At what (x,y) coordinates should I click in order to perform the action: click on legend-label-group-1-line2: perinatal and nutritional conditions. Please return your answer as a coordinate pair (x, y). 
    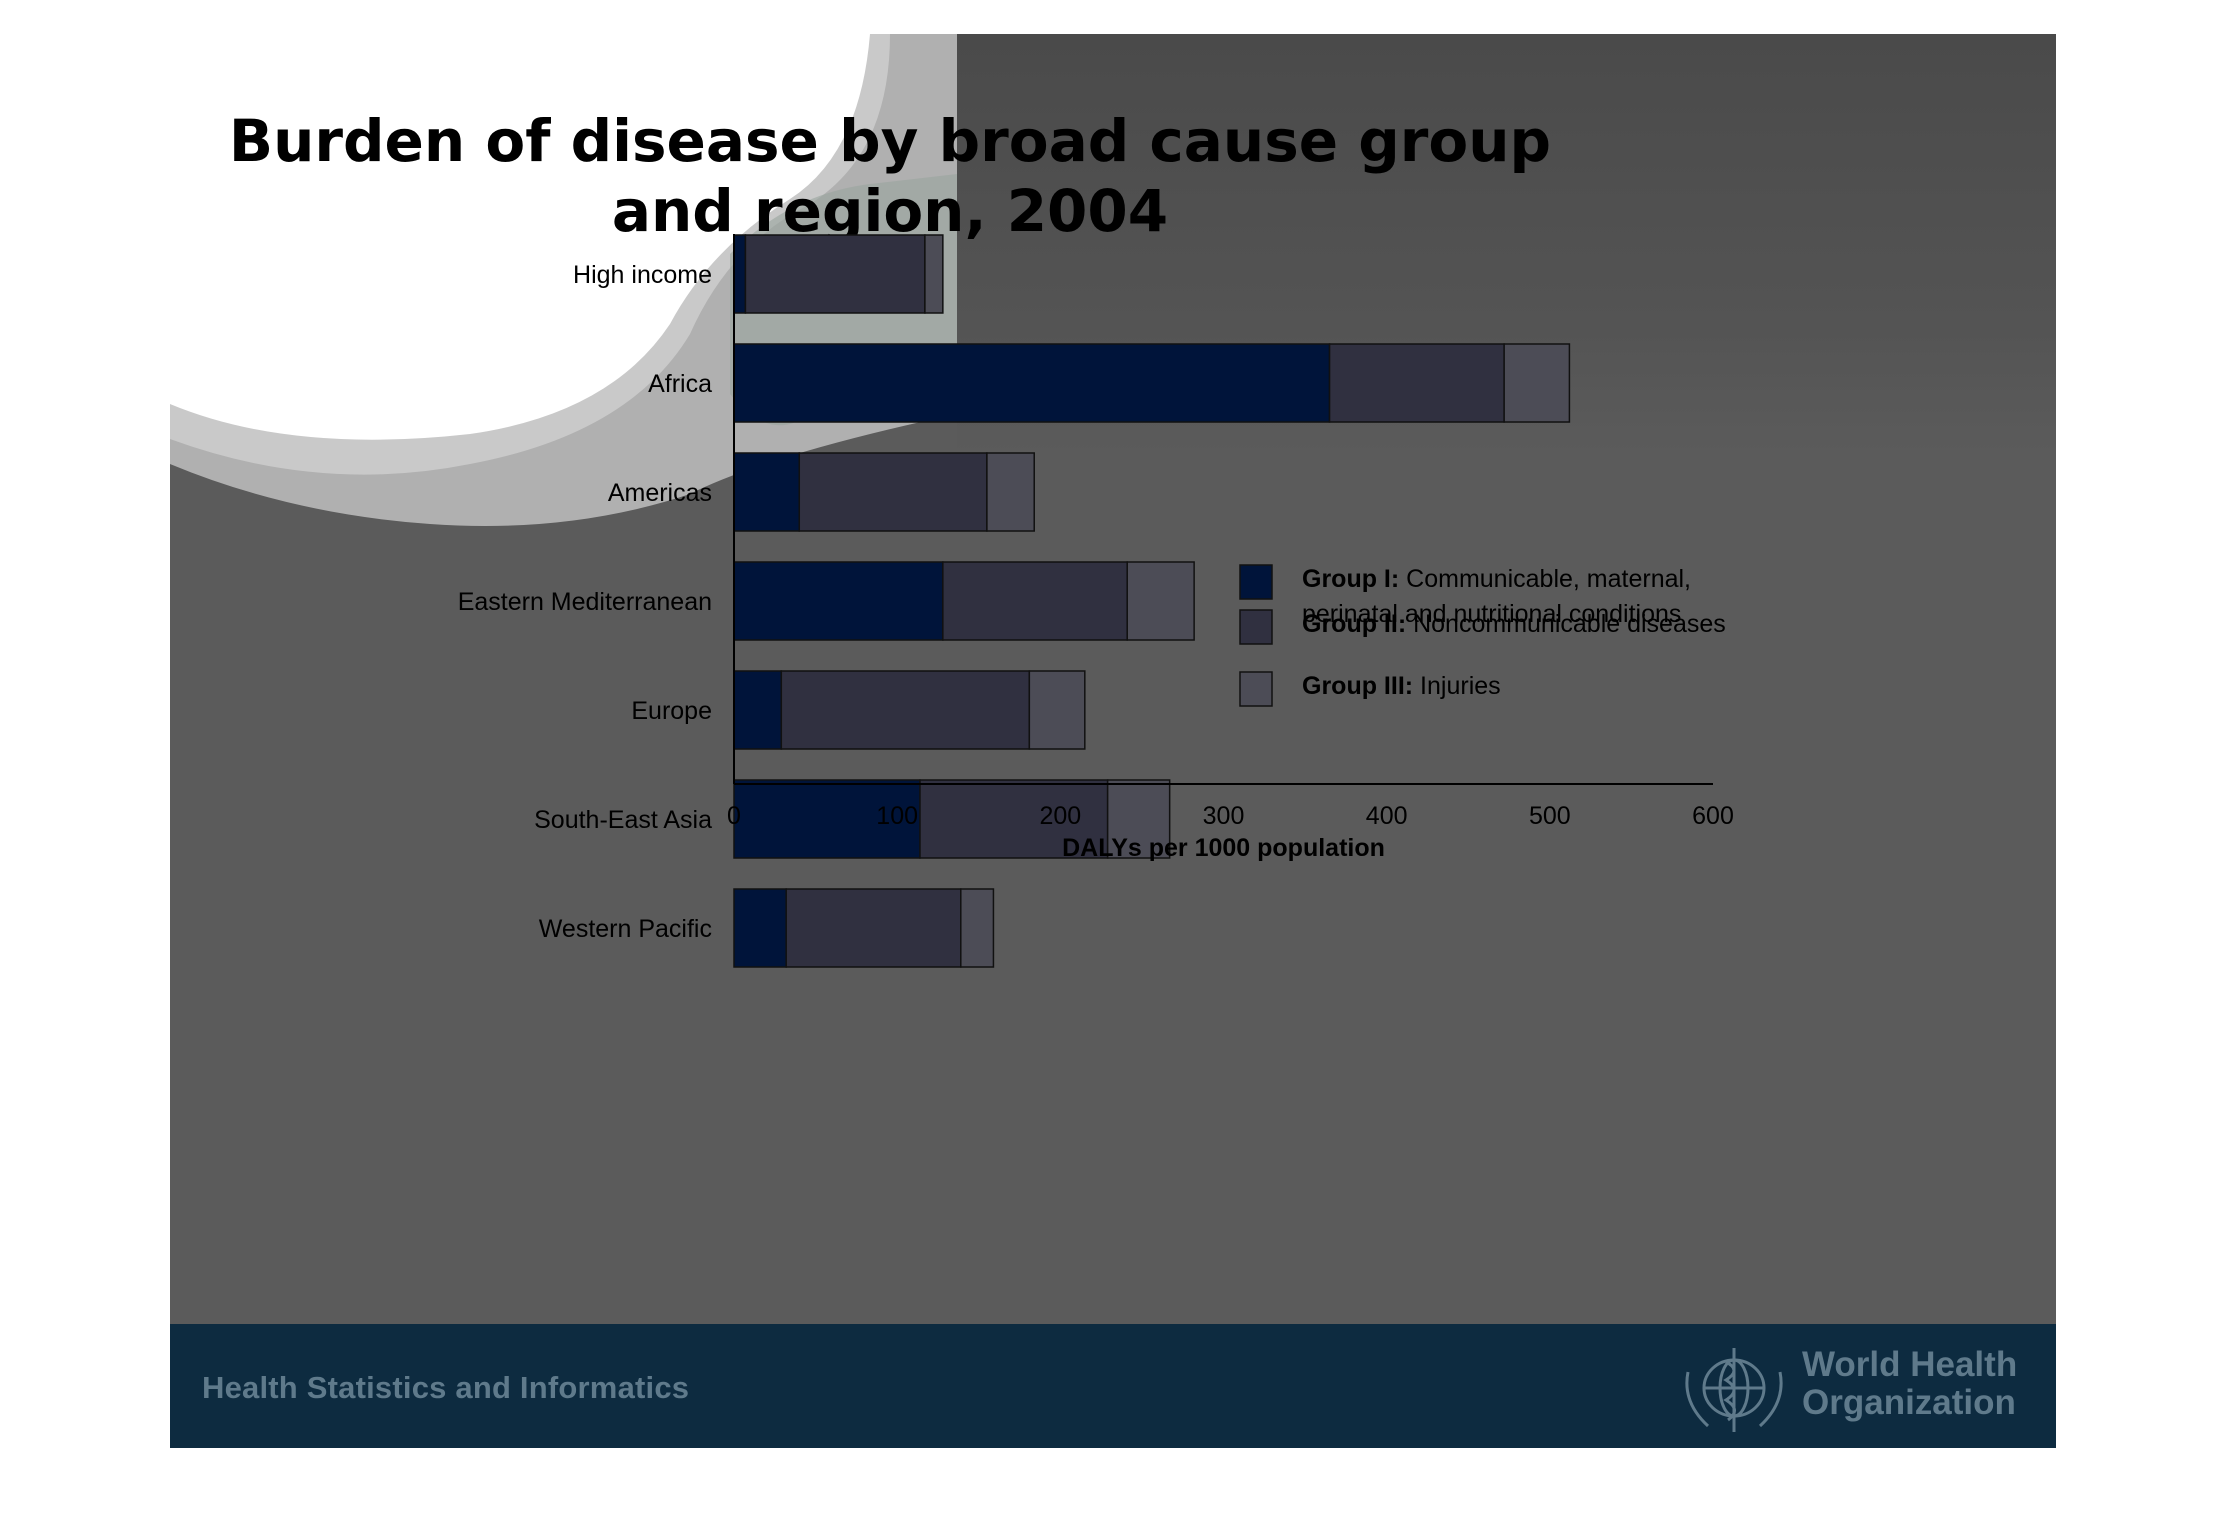
    Looking at the image, I should click on (1491, 614).